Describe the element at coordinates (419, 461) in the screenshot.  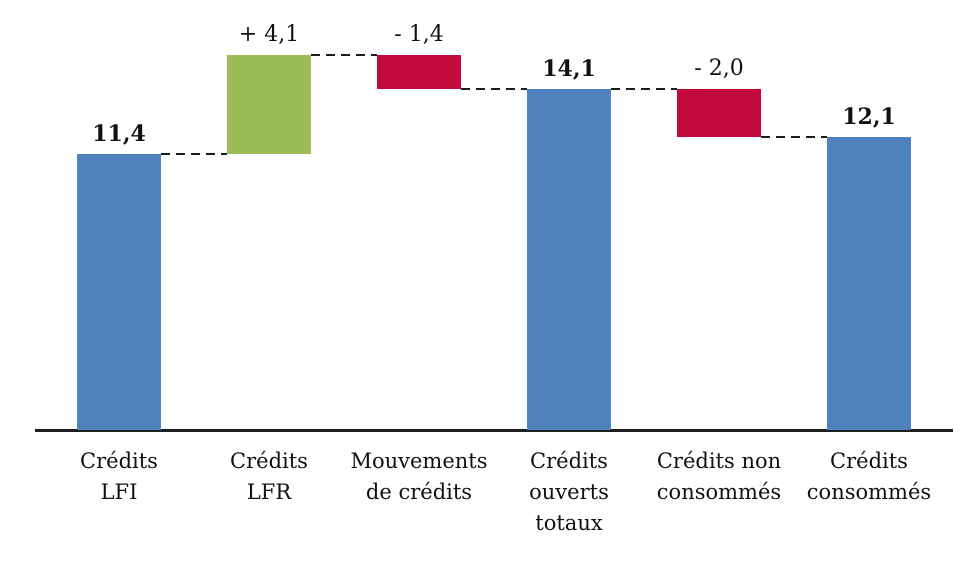
I see `category-label-line: Mouvements` at that location.